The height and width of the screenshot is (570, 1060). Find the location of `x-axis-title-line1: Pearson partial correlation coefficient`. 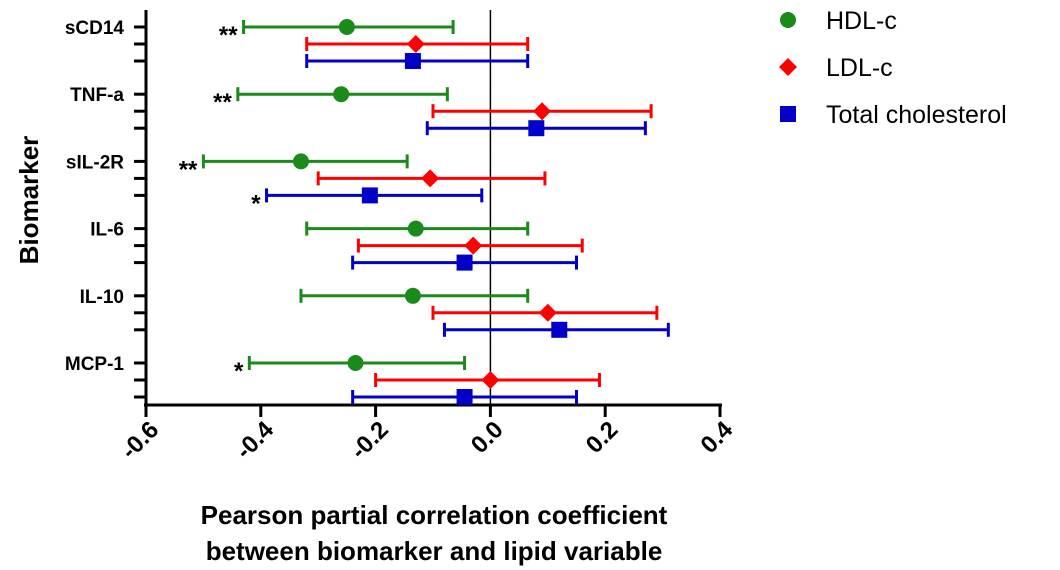

x-axis-title-line1: Pearson partial correlation coefficient is located at coordinates (434, 515).